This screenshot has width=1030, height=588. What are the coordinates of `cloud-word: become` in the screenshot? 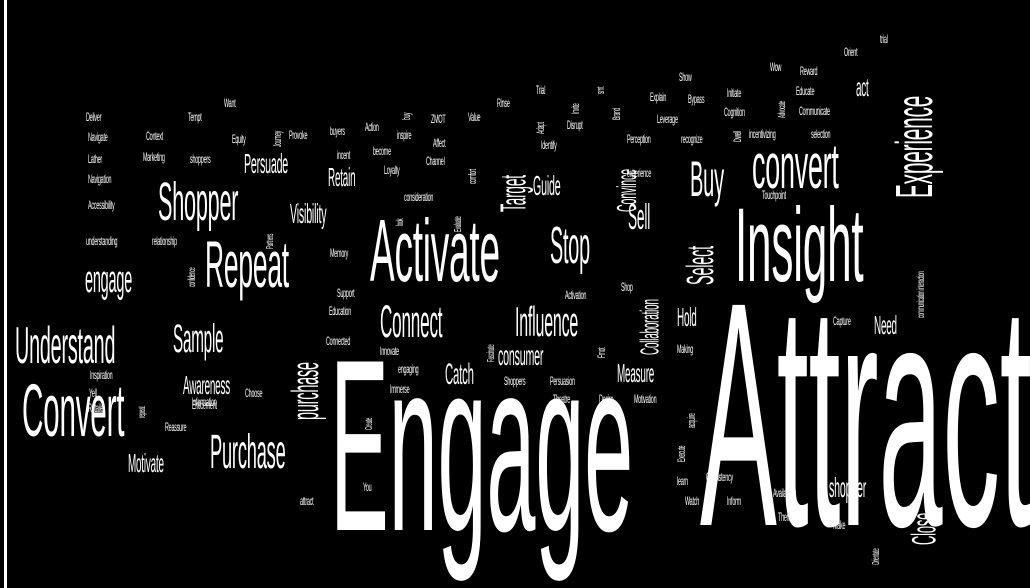 It's located at (382, 150).